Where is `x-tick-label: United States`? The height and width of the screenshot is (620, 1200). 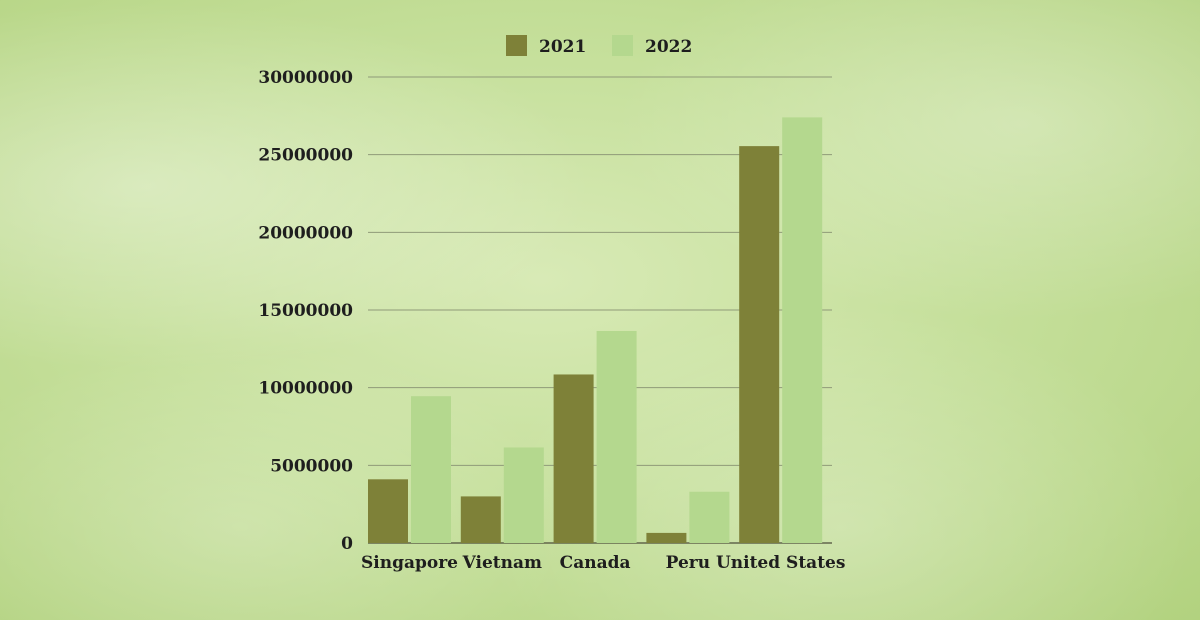
x-tick-label: United States is located at coordinates (781, 563).